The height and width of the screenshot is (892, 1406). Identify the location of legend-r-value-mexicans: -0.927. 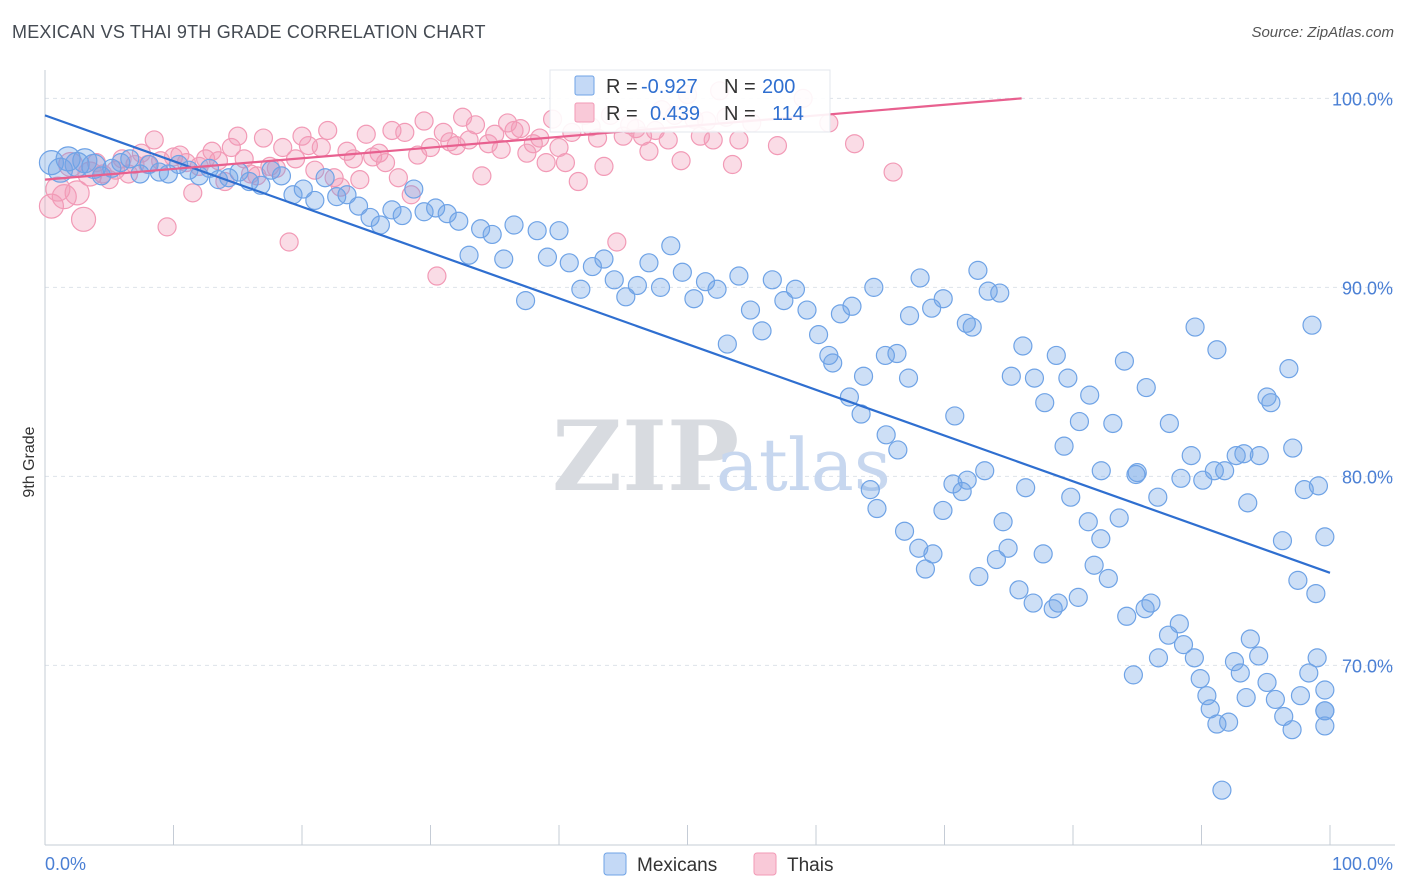
(669, 87).